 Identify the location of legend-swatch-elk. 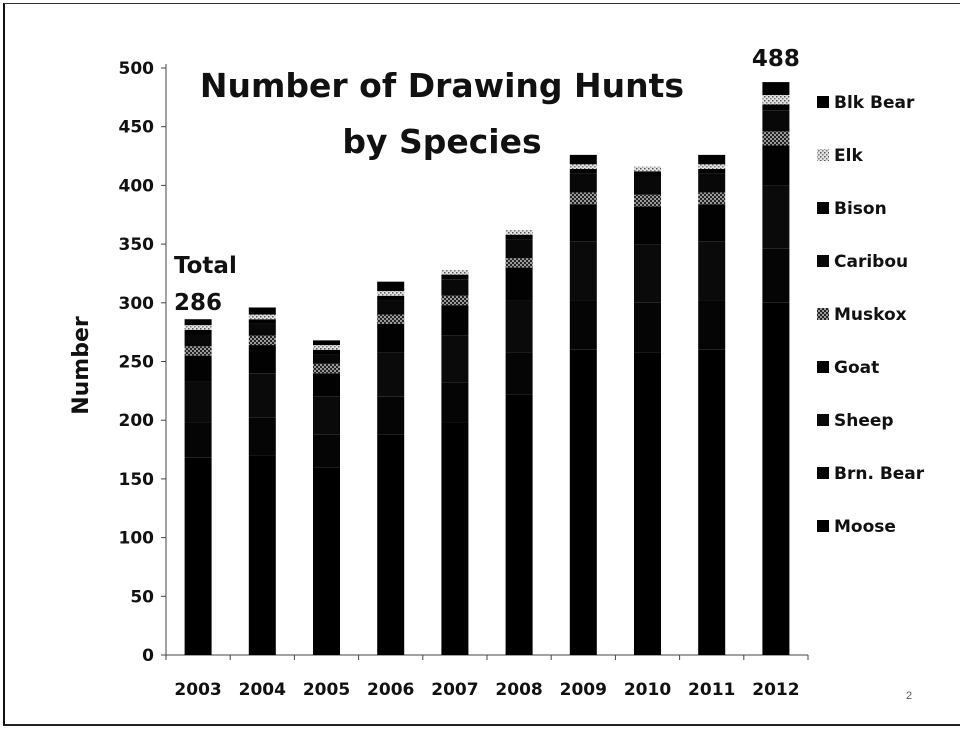
(823, 155).